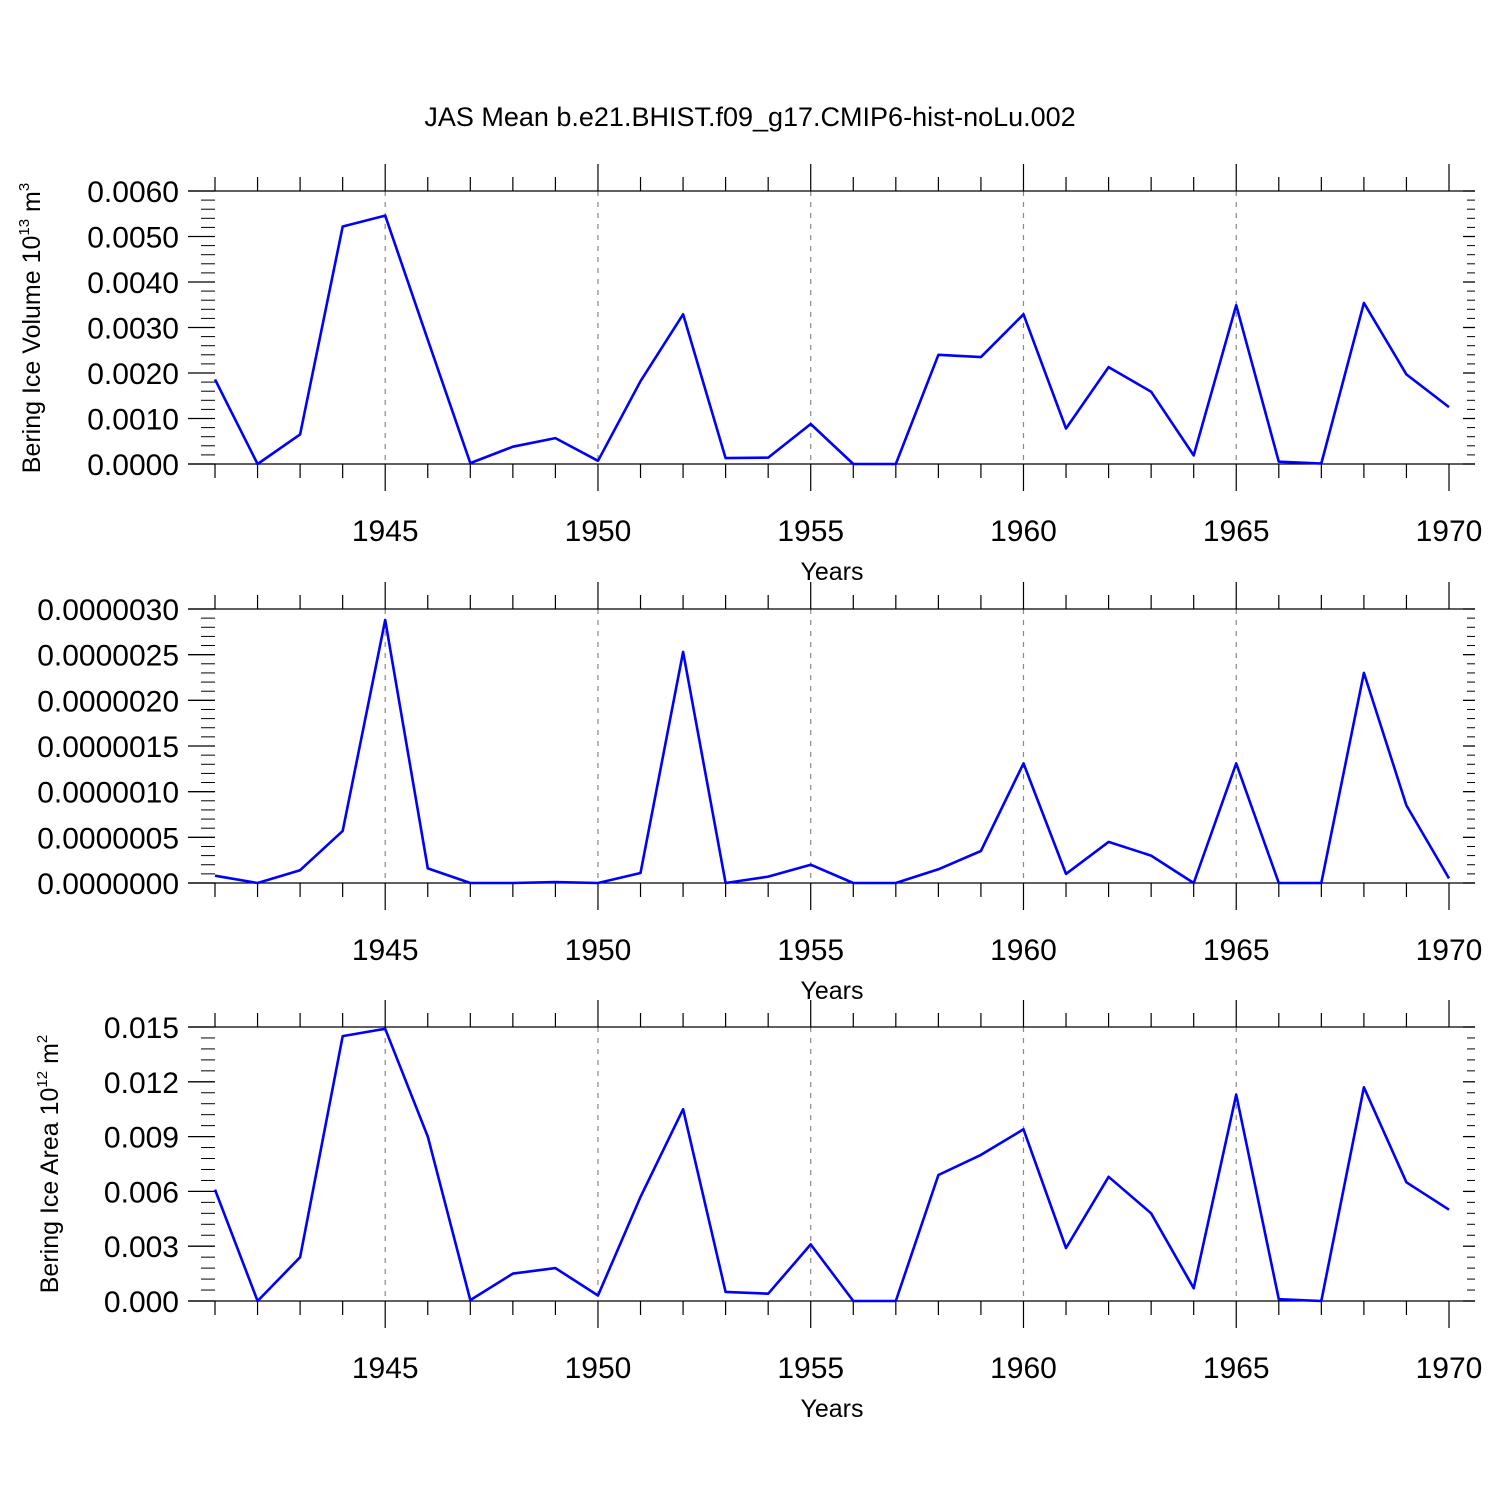  Describe the element at coordinates (141, 1302) in the screenshot. I see `y-tick-label: 0.000` at that location.